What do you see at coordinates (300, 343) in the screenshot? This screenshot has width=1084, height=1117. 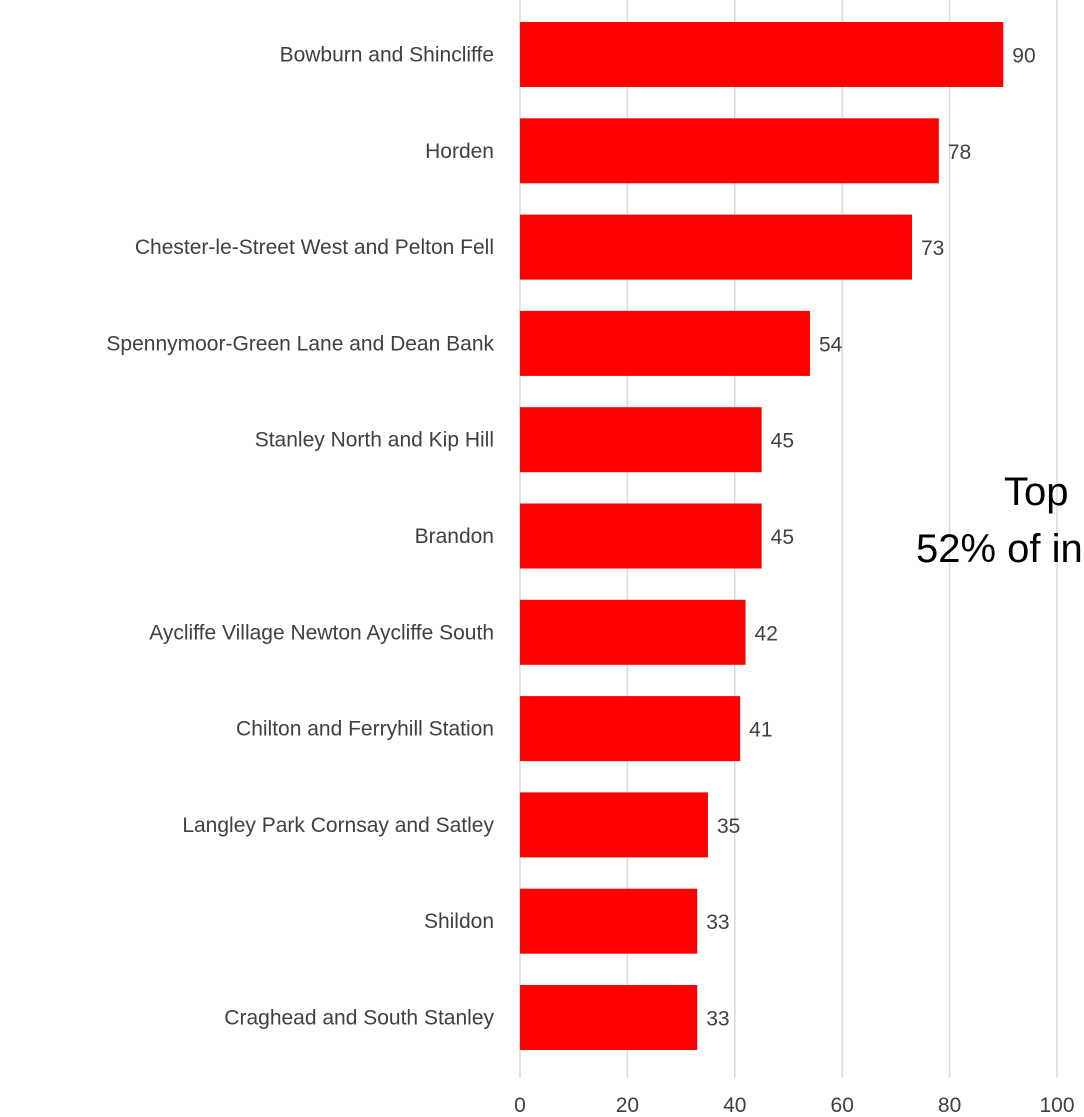 I see `category-label: Spennymoor-Green Lane and Dean Bank` at bounding box center [300, 343].